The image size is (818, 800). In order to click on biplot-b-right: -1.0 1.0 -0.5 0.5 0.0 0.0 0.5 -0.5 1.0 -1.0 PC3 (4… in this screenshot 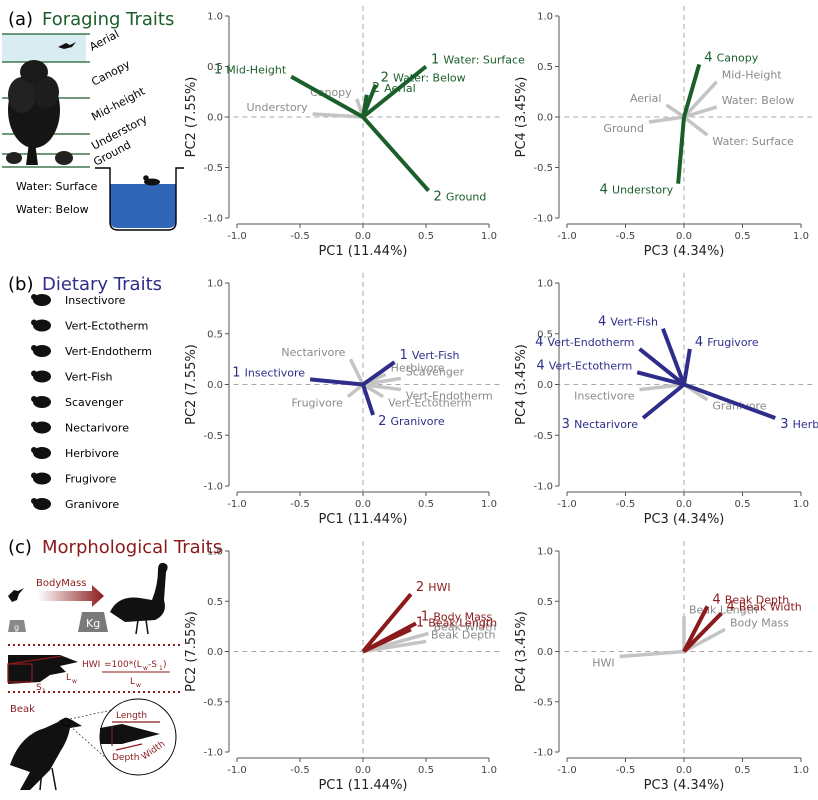, I will do `click(666, 399)`.